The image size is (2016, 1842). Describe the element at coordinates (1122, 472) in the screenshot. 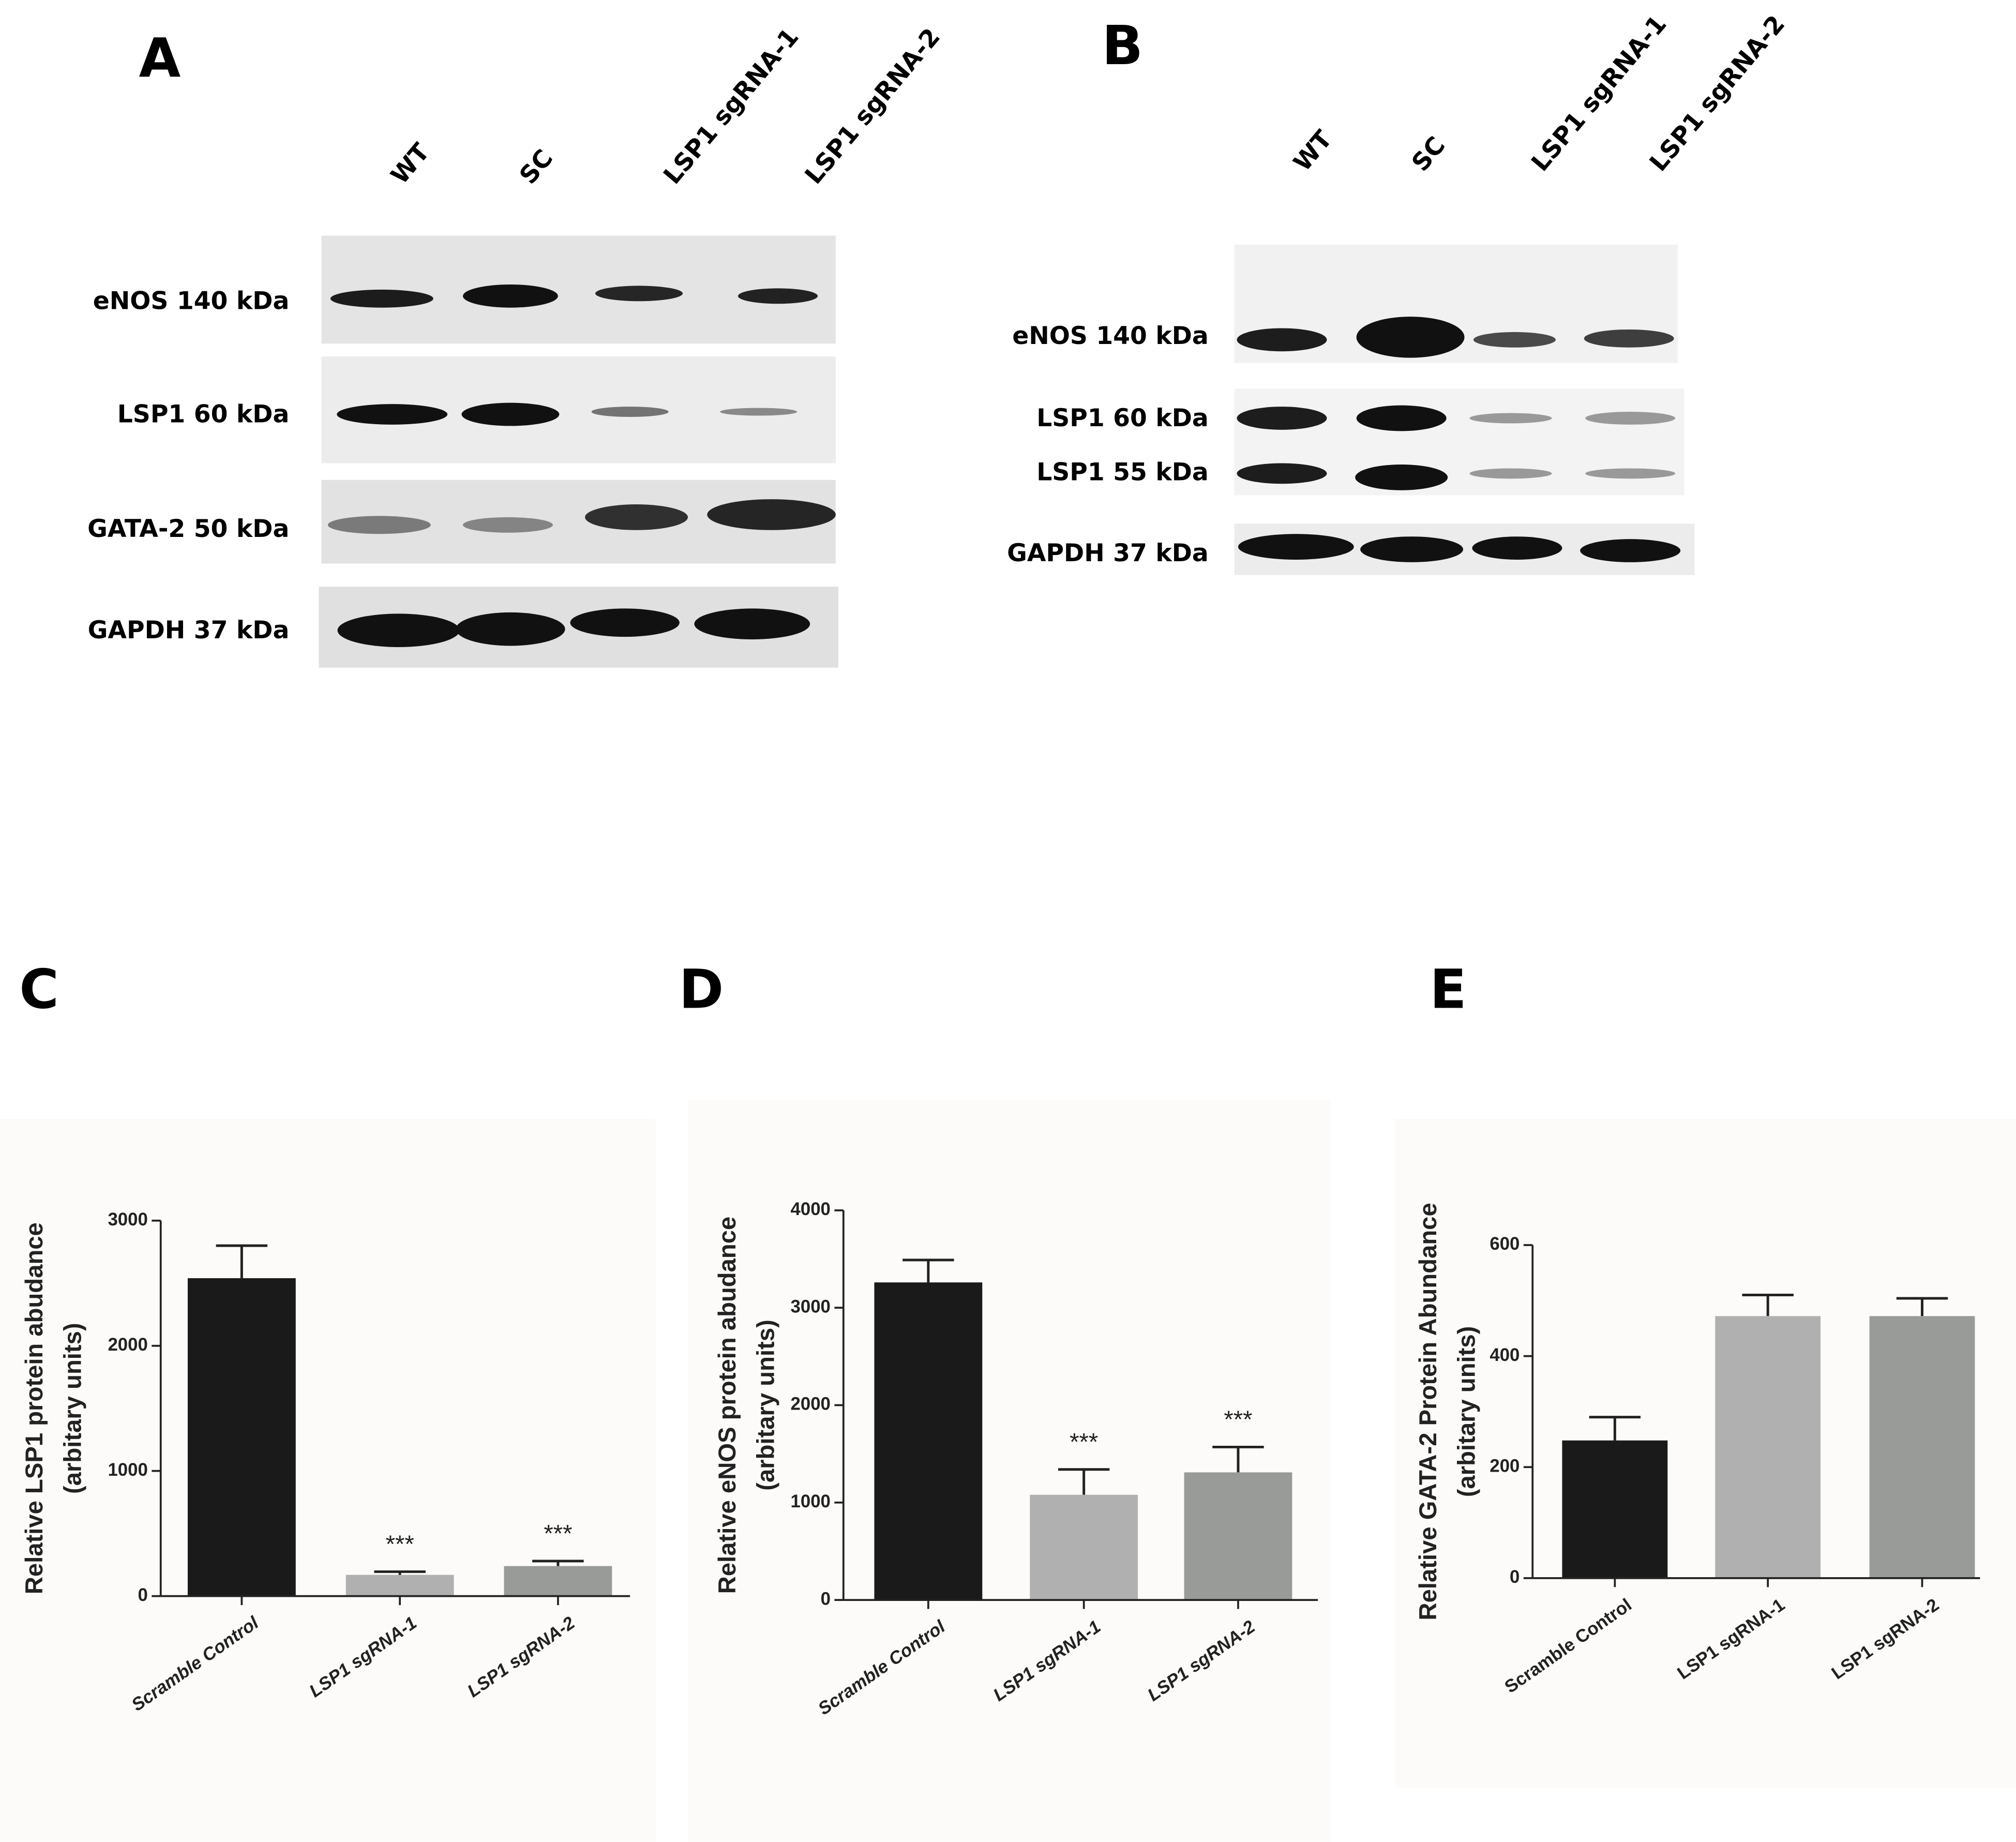

I see `row-label: LSP1 55 kDa` at that location.